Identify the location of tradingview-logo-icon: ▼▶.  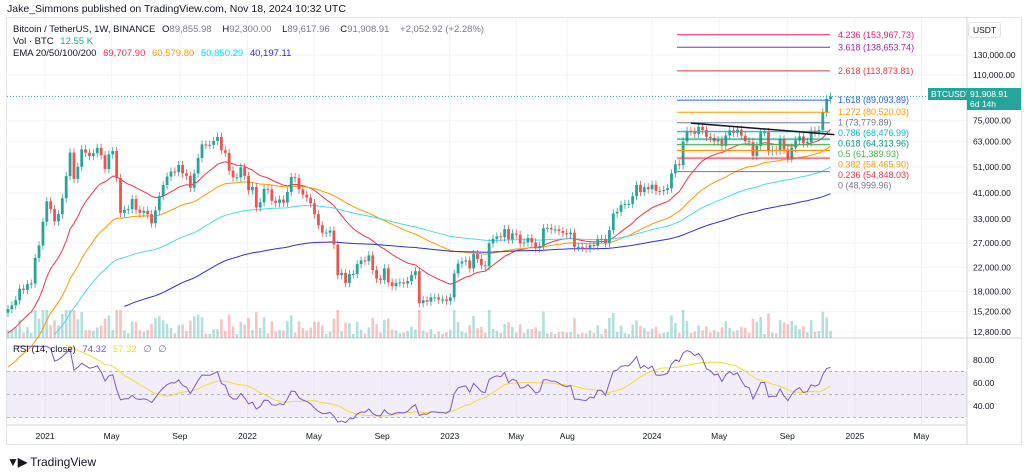
(17, 462).